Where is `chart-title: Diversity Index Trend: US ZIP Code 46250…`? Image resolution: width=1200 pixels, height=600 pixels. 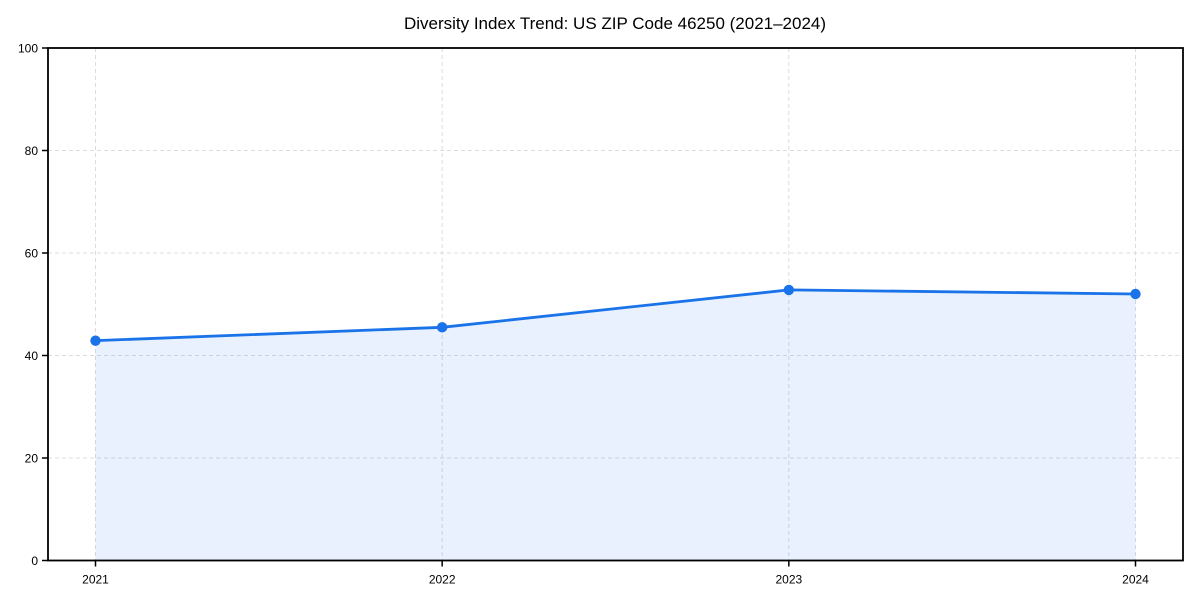 chart-title: Diversity Index Trend: US ZIP Code 46250… is located at coordinates (615, 23).